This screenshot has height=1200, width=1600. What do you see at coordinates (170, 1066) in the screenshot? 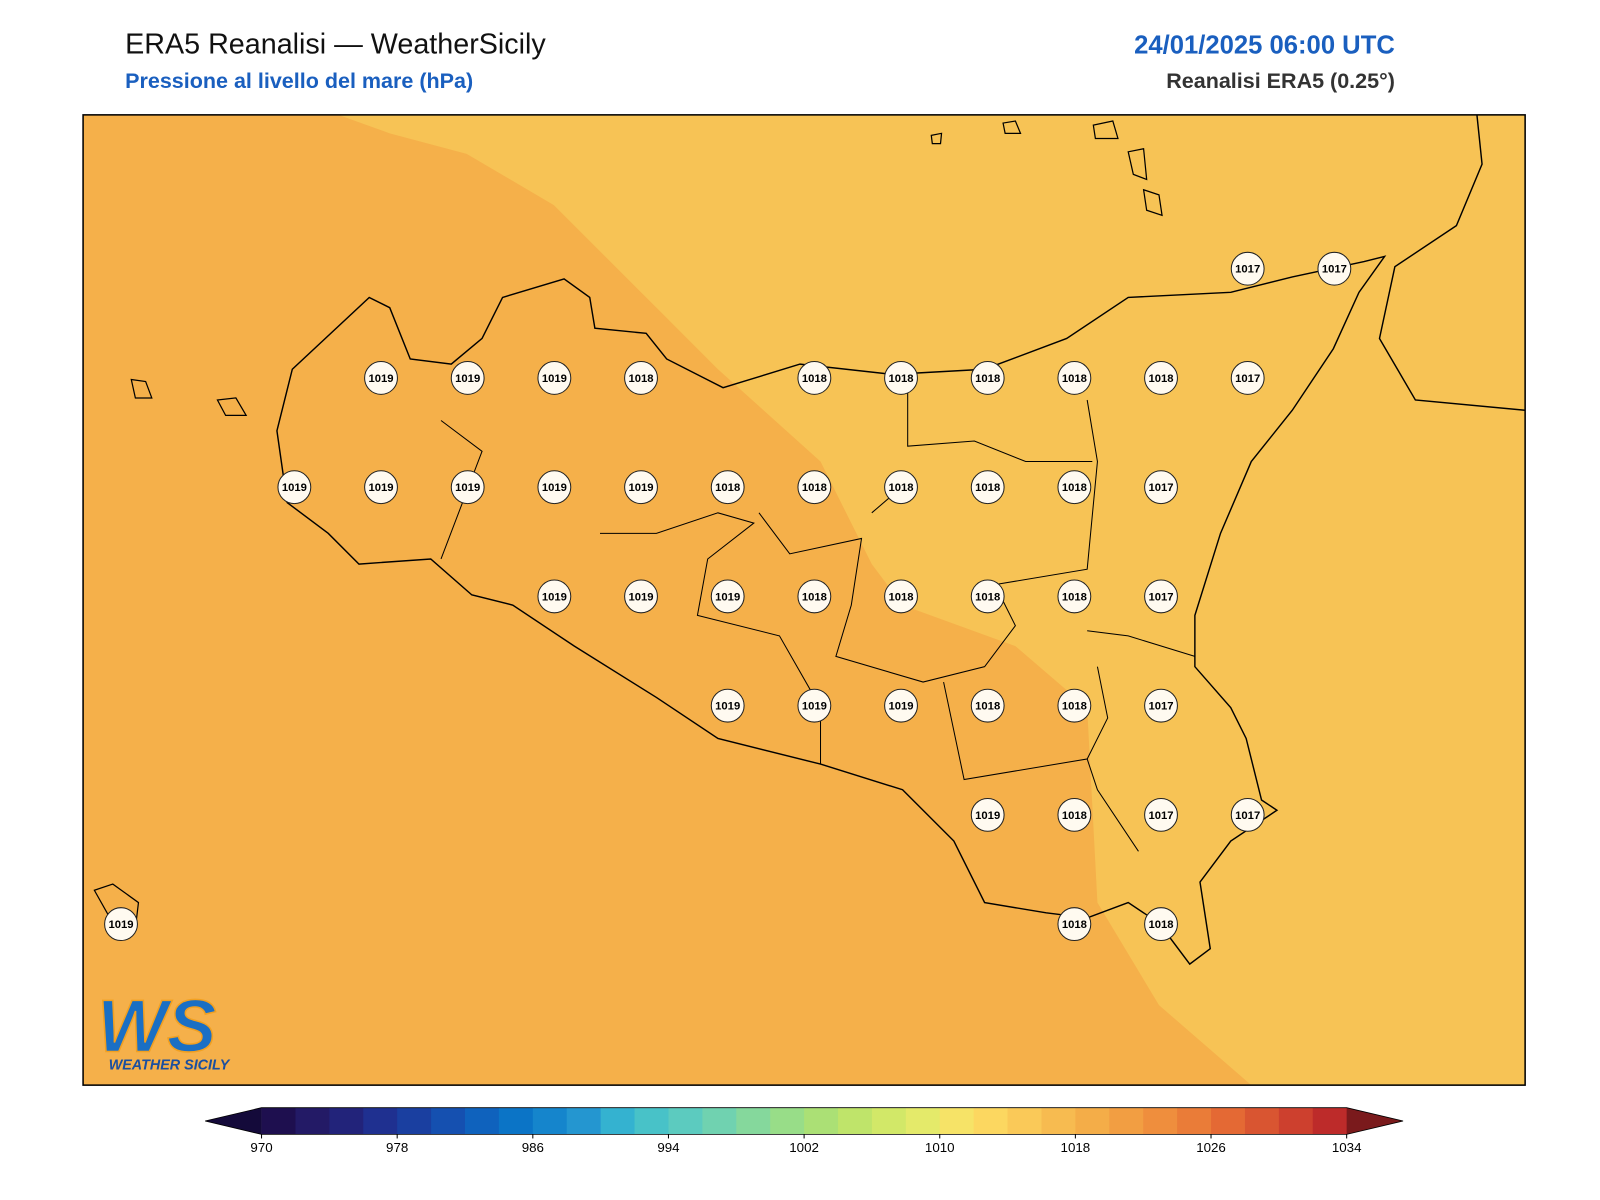
I see `logo-text: WEATHER SICILY` at bounding box center [170, 1066].